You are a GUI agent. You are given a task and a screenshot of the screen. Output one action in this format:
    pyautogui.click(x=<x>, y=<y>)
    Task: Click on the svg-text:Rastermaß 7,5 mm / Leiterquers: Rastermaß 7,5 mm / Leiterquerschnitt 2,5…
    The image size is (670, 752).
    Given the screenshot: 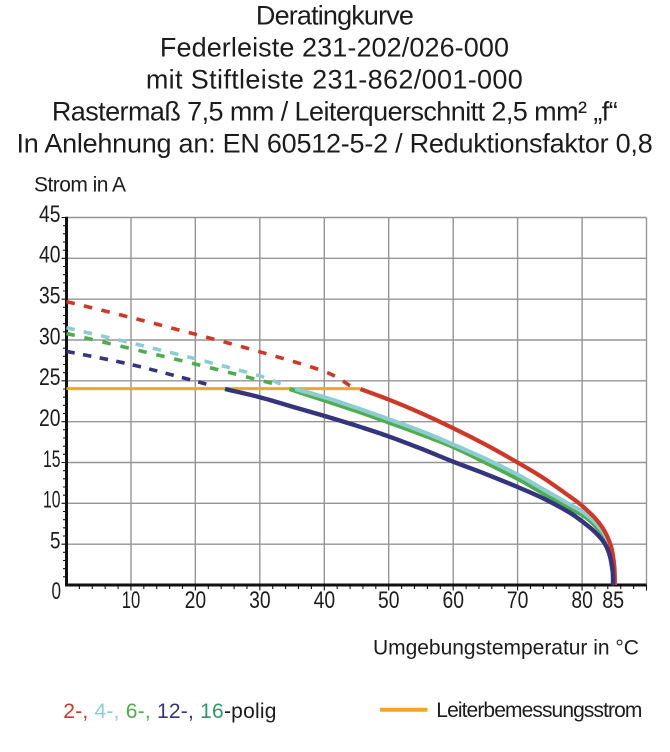 What is the action you would take?
    pyautogui.click(x=334, y=112)
    